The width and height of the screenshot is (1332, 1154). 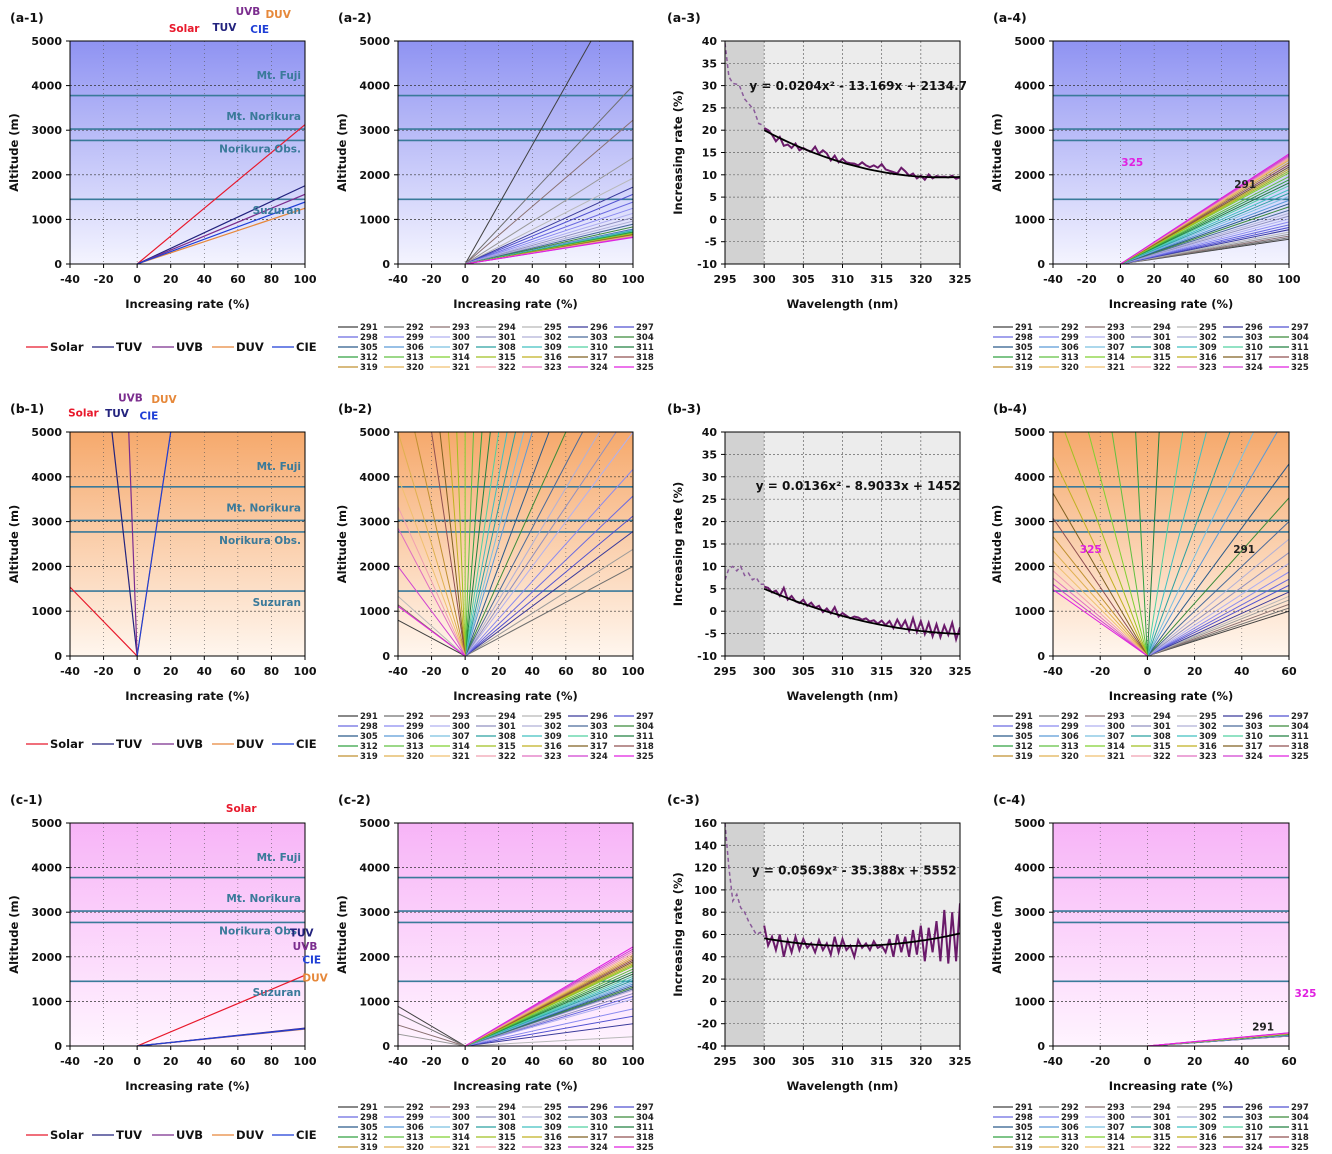 I want to click on y-tick-label: 20, so click(x=710, y=979).